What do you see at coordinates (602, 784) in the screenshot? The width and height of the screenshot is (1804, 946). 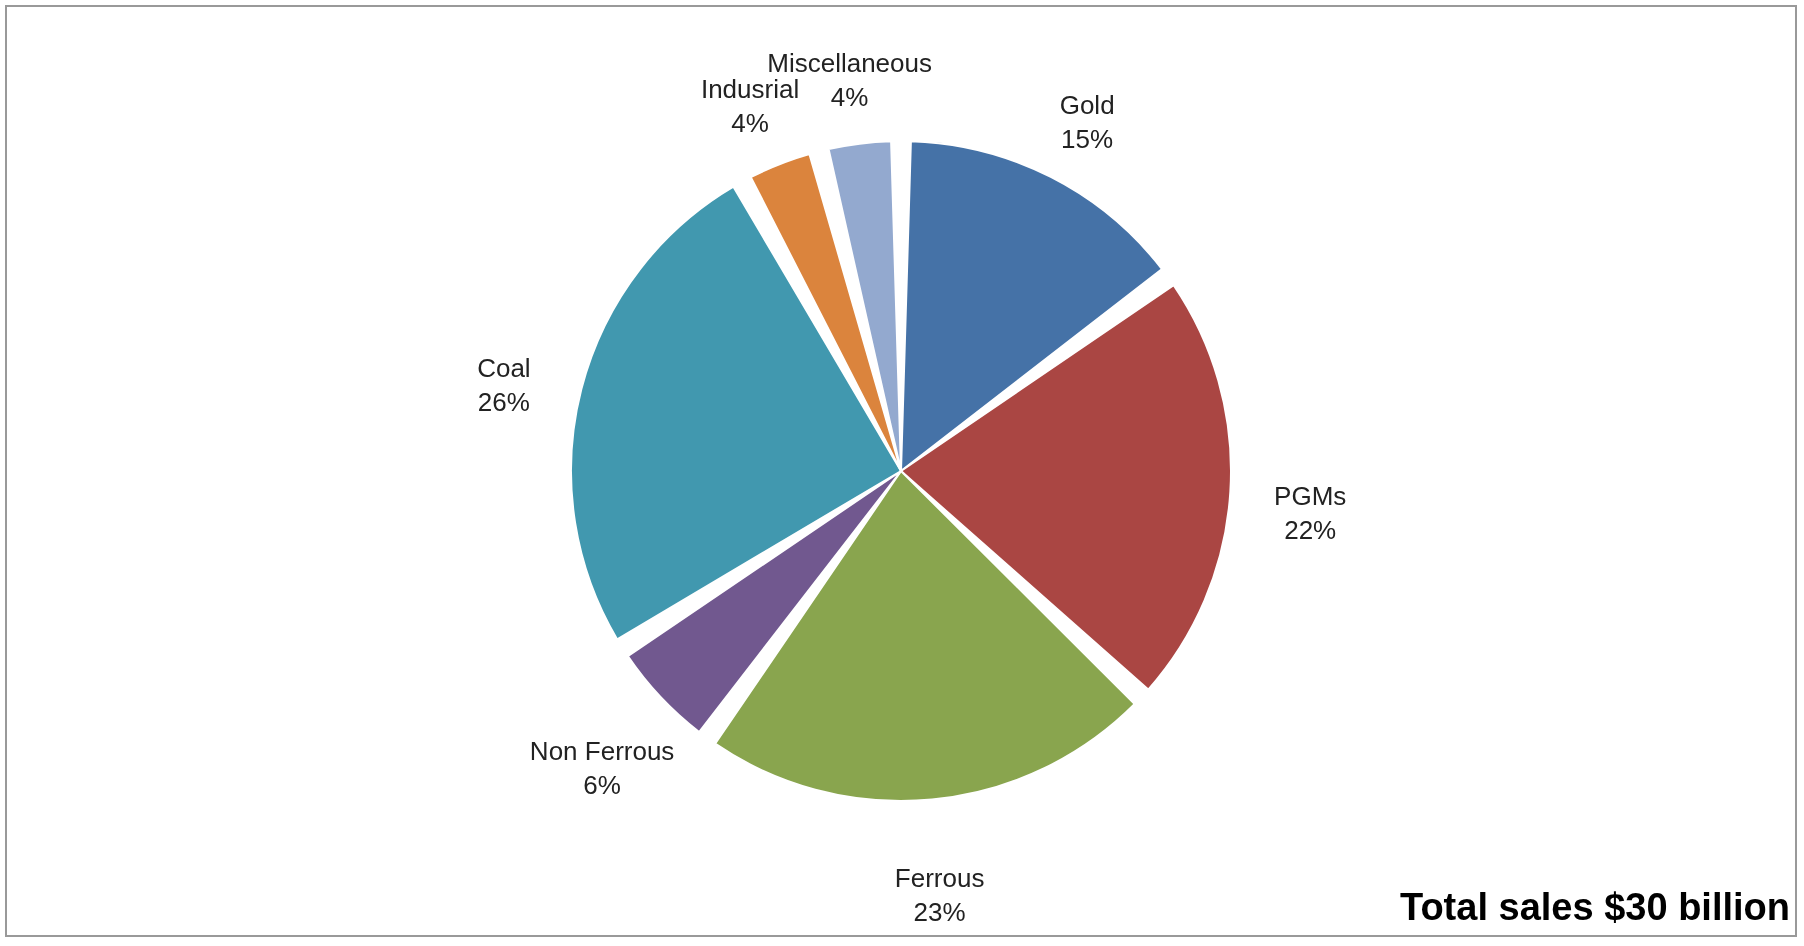 I see `data-label: 6%` at bounding box center [602, 784].